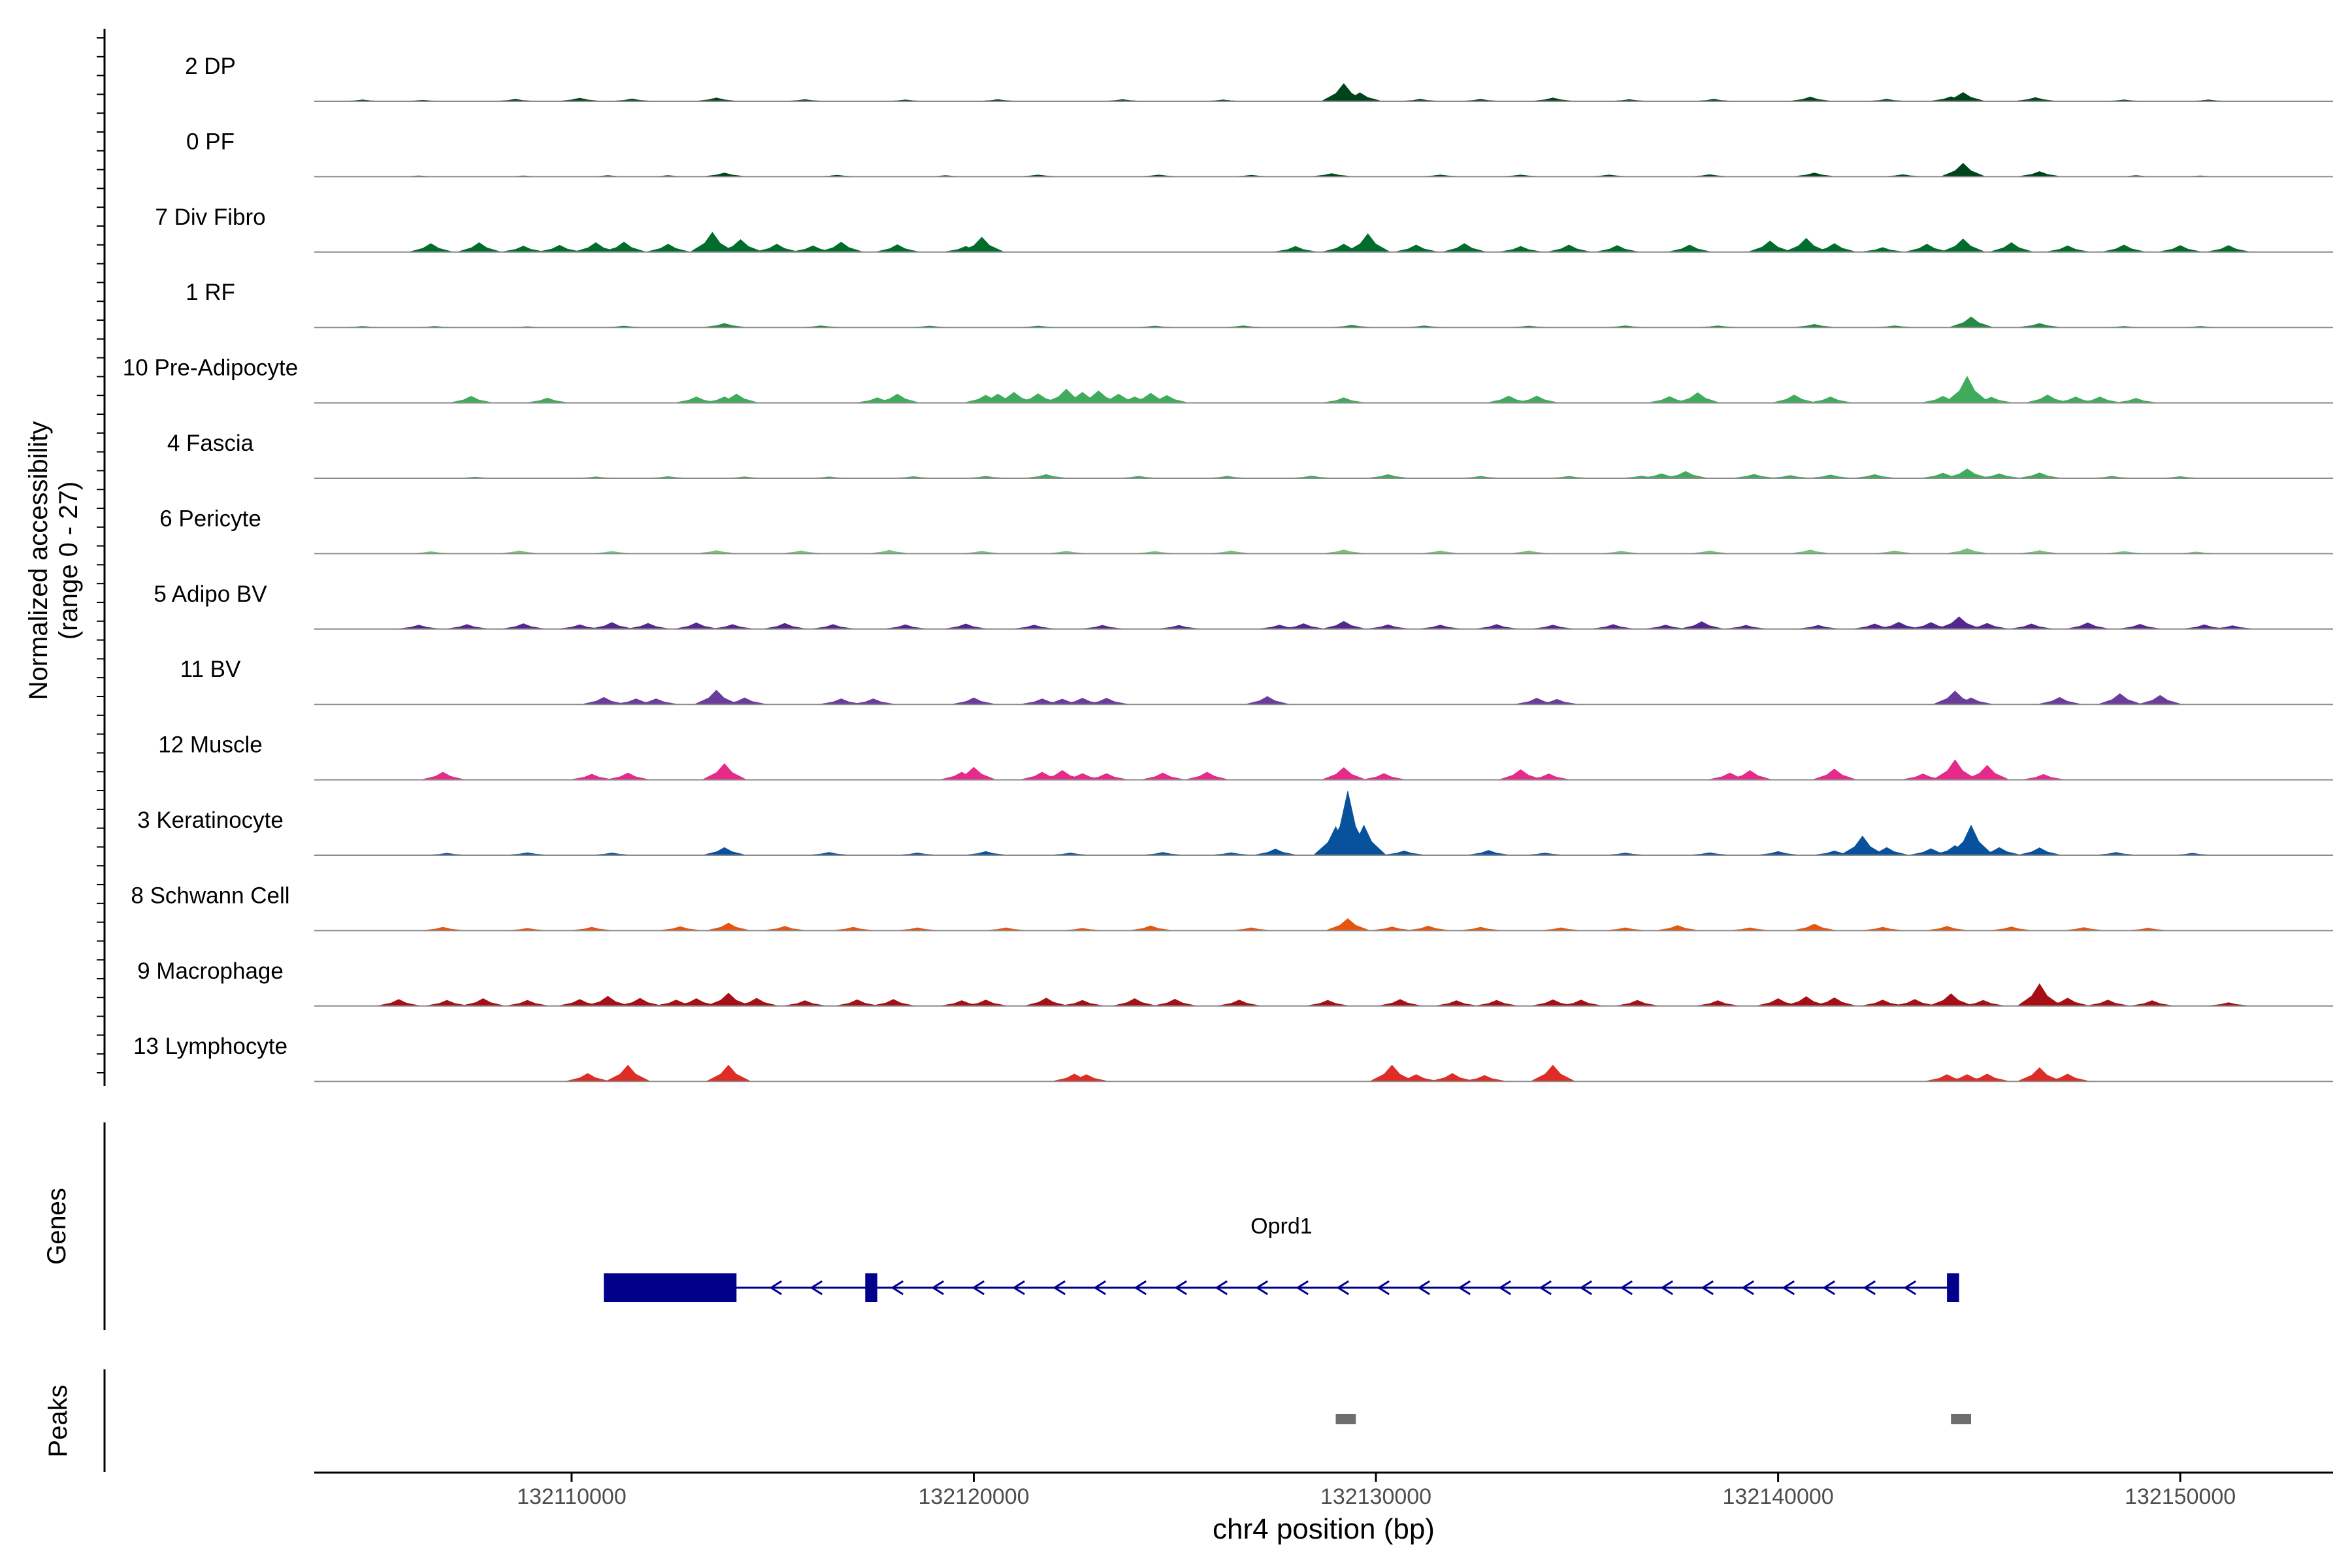  What do you see at coordinates (1259, 78) in the screenshot?
I see `track-1: 2 DP` at bounding box center [1259, 78].